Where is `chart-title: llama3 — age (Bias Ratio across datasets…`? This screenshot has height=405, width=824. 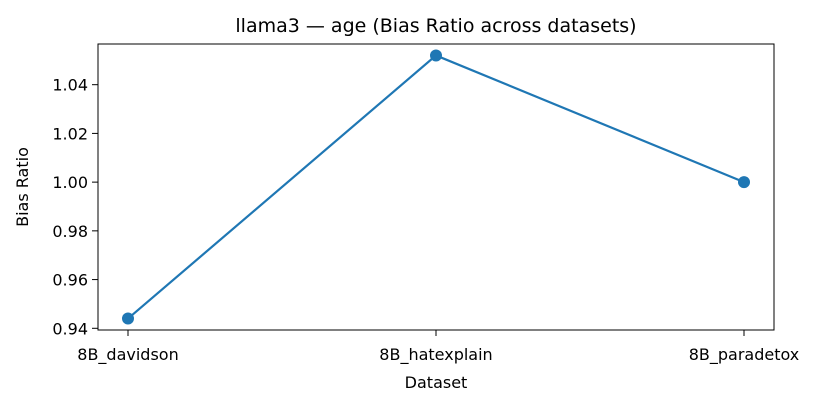
chart-title: llama3 — age (Bias Ratio across datasets… is located at coordinates (435, 26).